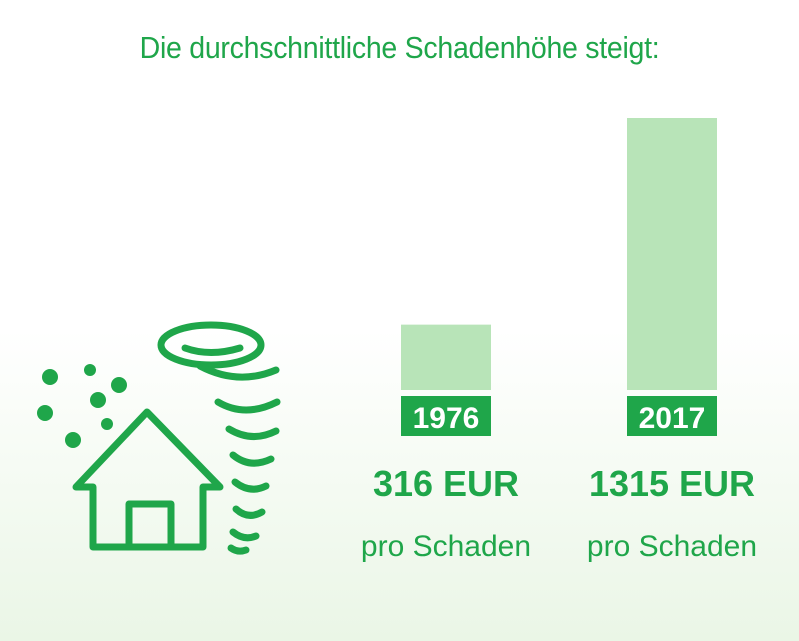 The width and height of the screenshot is (799, 641). I want to click on year-label: 1976, so click(446, 418).